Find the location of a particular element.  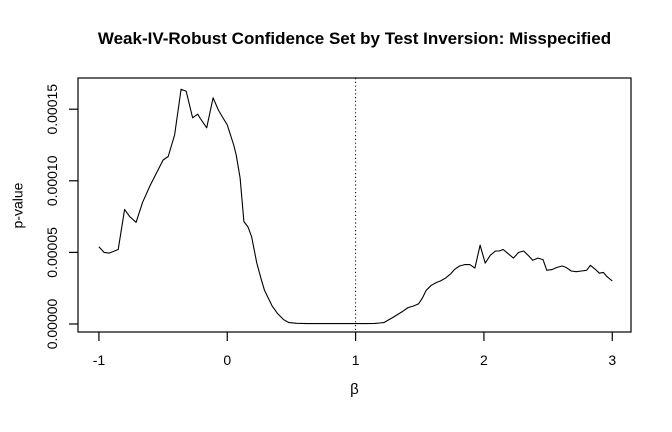

x-tick-label: -1 is located at coordinates (99, 360).